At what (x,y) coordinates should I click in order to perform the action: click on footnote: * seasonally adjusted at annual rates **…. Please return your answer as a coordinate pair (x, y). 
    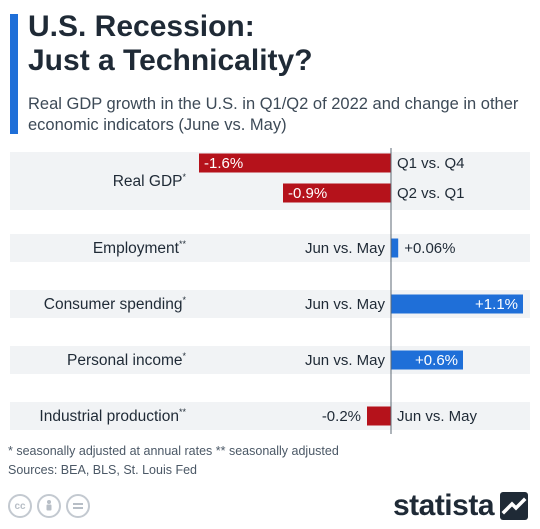
    Looking at the image, I should click on (173, 451).